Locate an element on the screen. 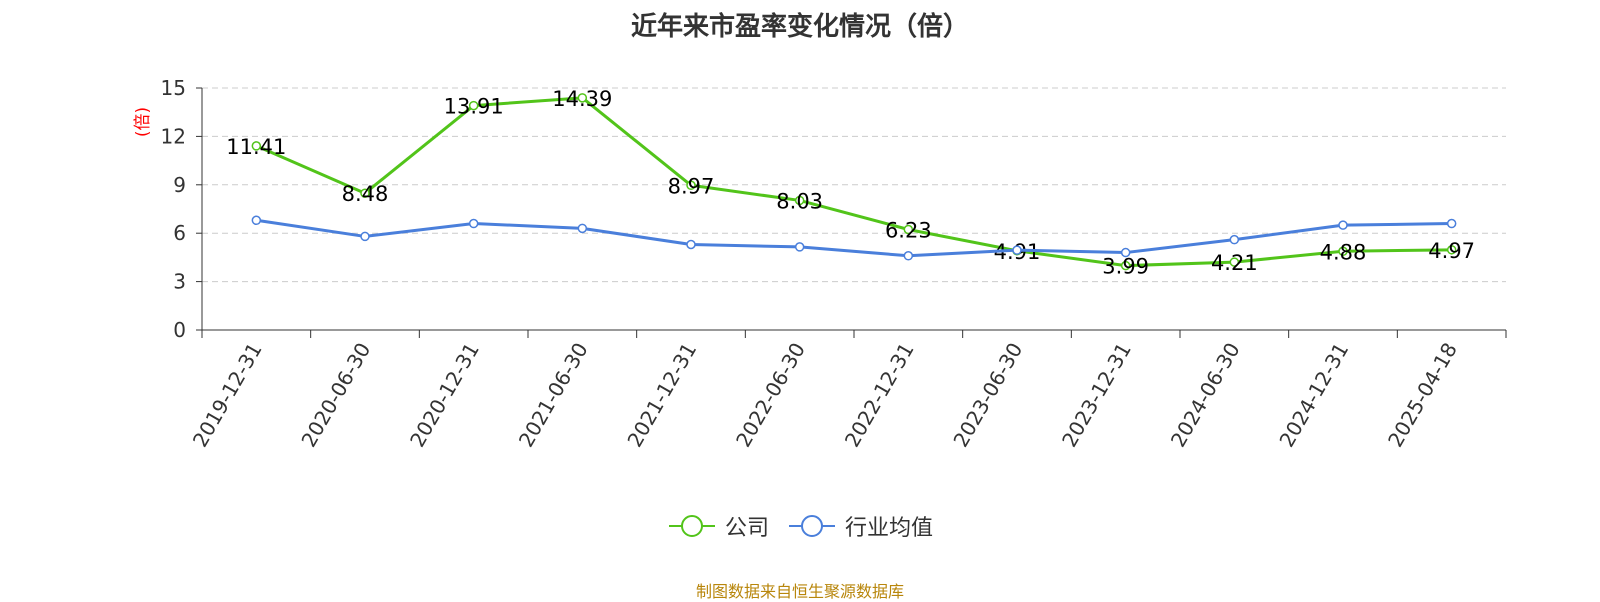 The image size is (1600, 602). data-label: 6.23 is located at coordinates (908, 230).